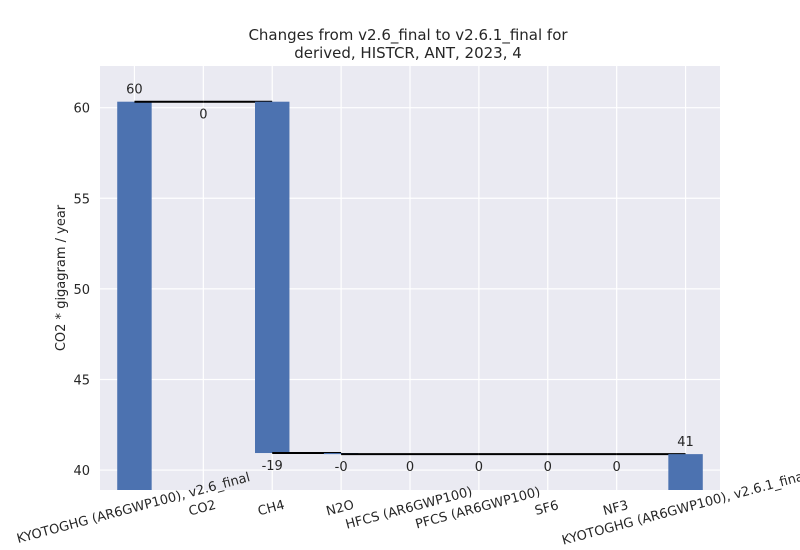 This screenshot has height=550, width=800. What do you see at coordinates (271, 509) in the screenshot?
I see `x-tick-label: CH4` at bounding box center [271, 509].